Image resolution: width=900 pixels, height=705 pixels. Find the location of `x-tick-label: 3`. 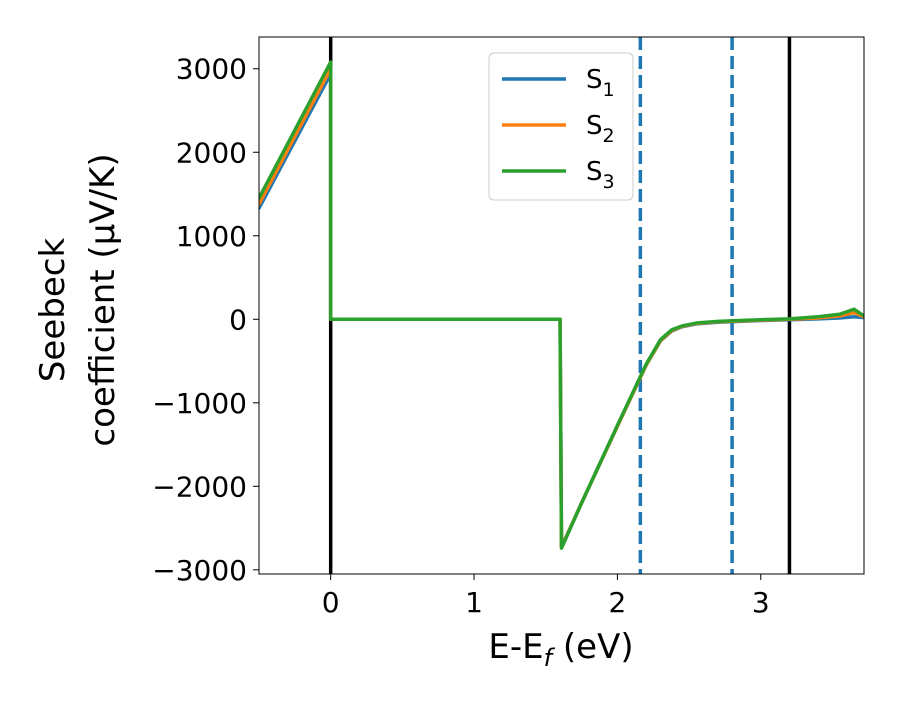

x-tick-label: 3 is located at coordinates (761, 602).